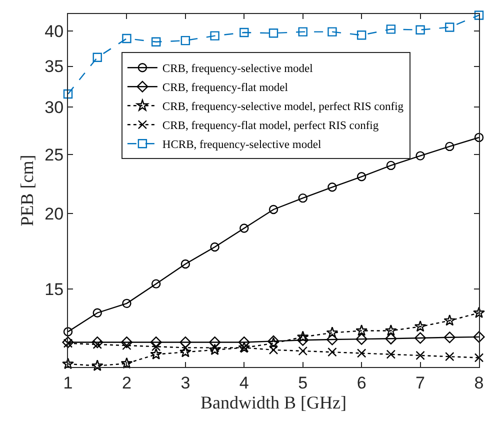 The image size is (490, 421). I want to click on legend-label: HCRB, frequency-selective model, so click(242, 145).